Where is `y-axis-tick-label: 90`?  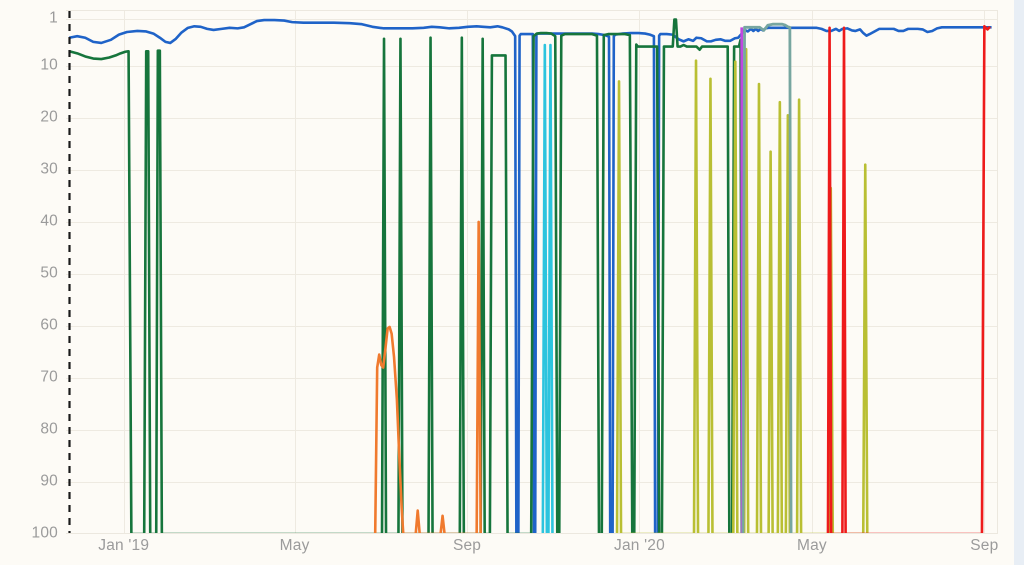
y-axis-tick-label: 90 is located at coordinates (49, 481).